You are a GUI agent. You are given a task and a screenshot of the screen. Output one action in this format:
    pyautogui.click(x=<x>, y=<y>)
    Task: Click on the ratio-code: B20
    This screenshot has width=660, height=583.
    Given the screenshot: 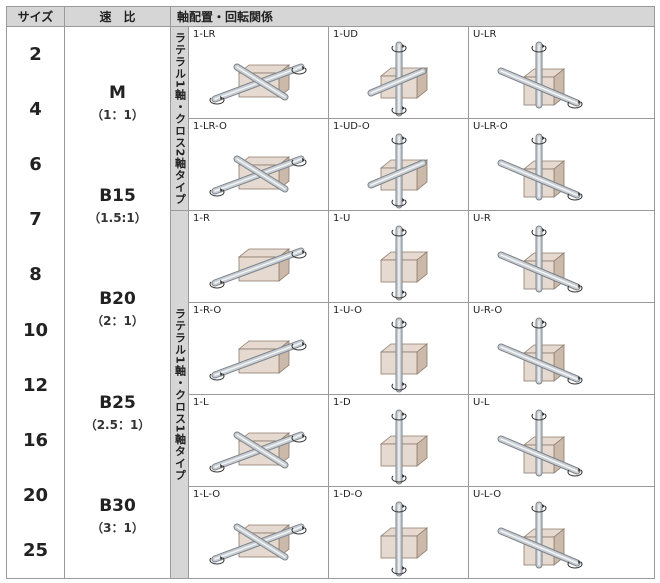 What is the action you would take?
    pyautogui.click(x=117, y=299)
    